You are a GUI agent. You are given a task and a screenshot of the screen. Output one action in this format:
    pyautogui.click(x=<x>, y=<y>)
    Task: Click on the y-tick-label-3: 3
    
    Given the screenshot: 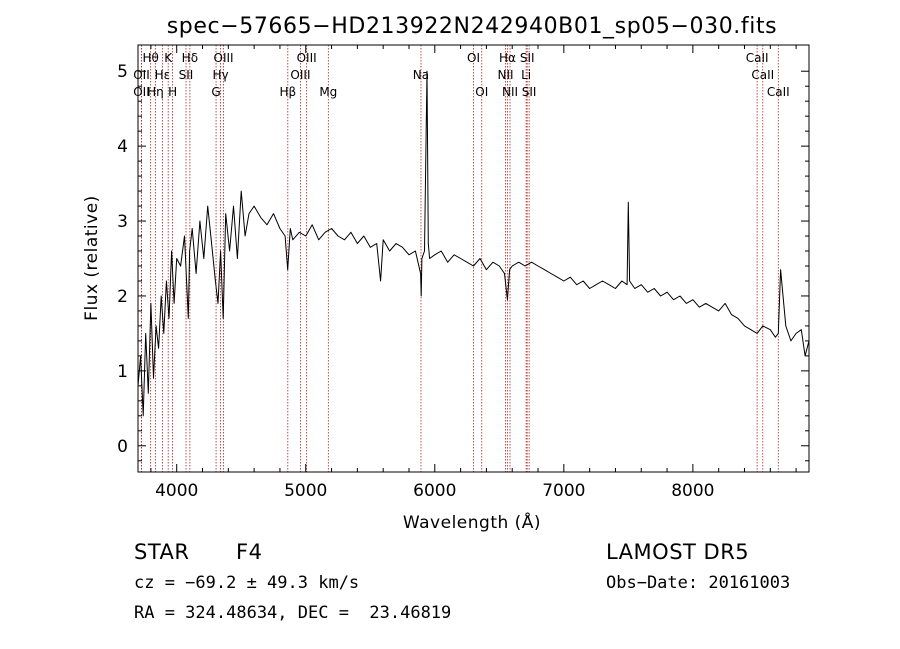 What is the action you would take?
    pyautogui.click(x=122, y=222)
    